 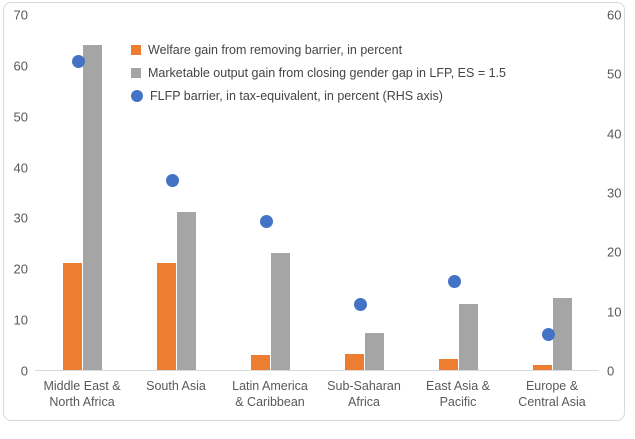 I want to click on left-axis-tick-label: 60, so click(x=20, y=66).